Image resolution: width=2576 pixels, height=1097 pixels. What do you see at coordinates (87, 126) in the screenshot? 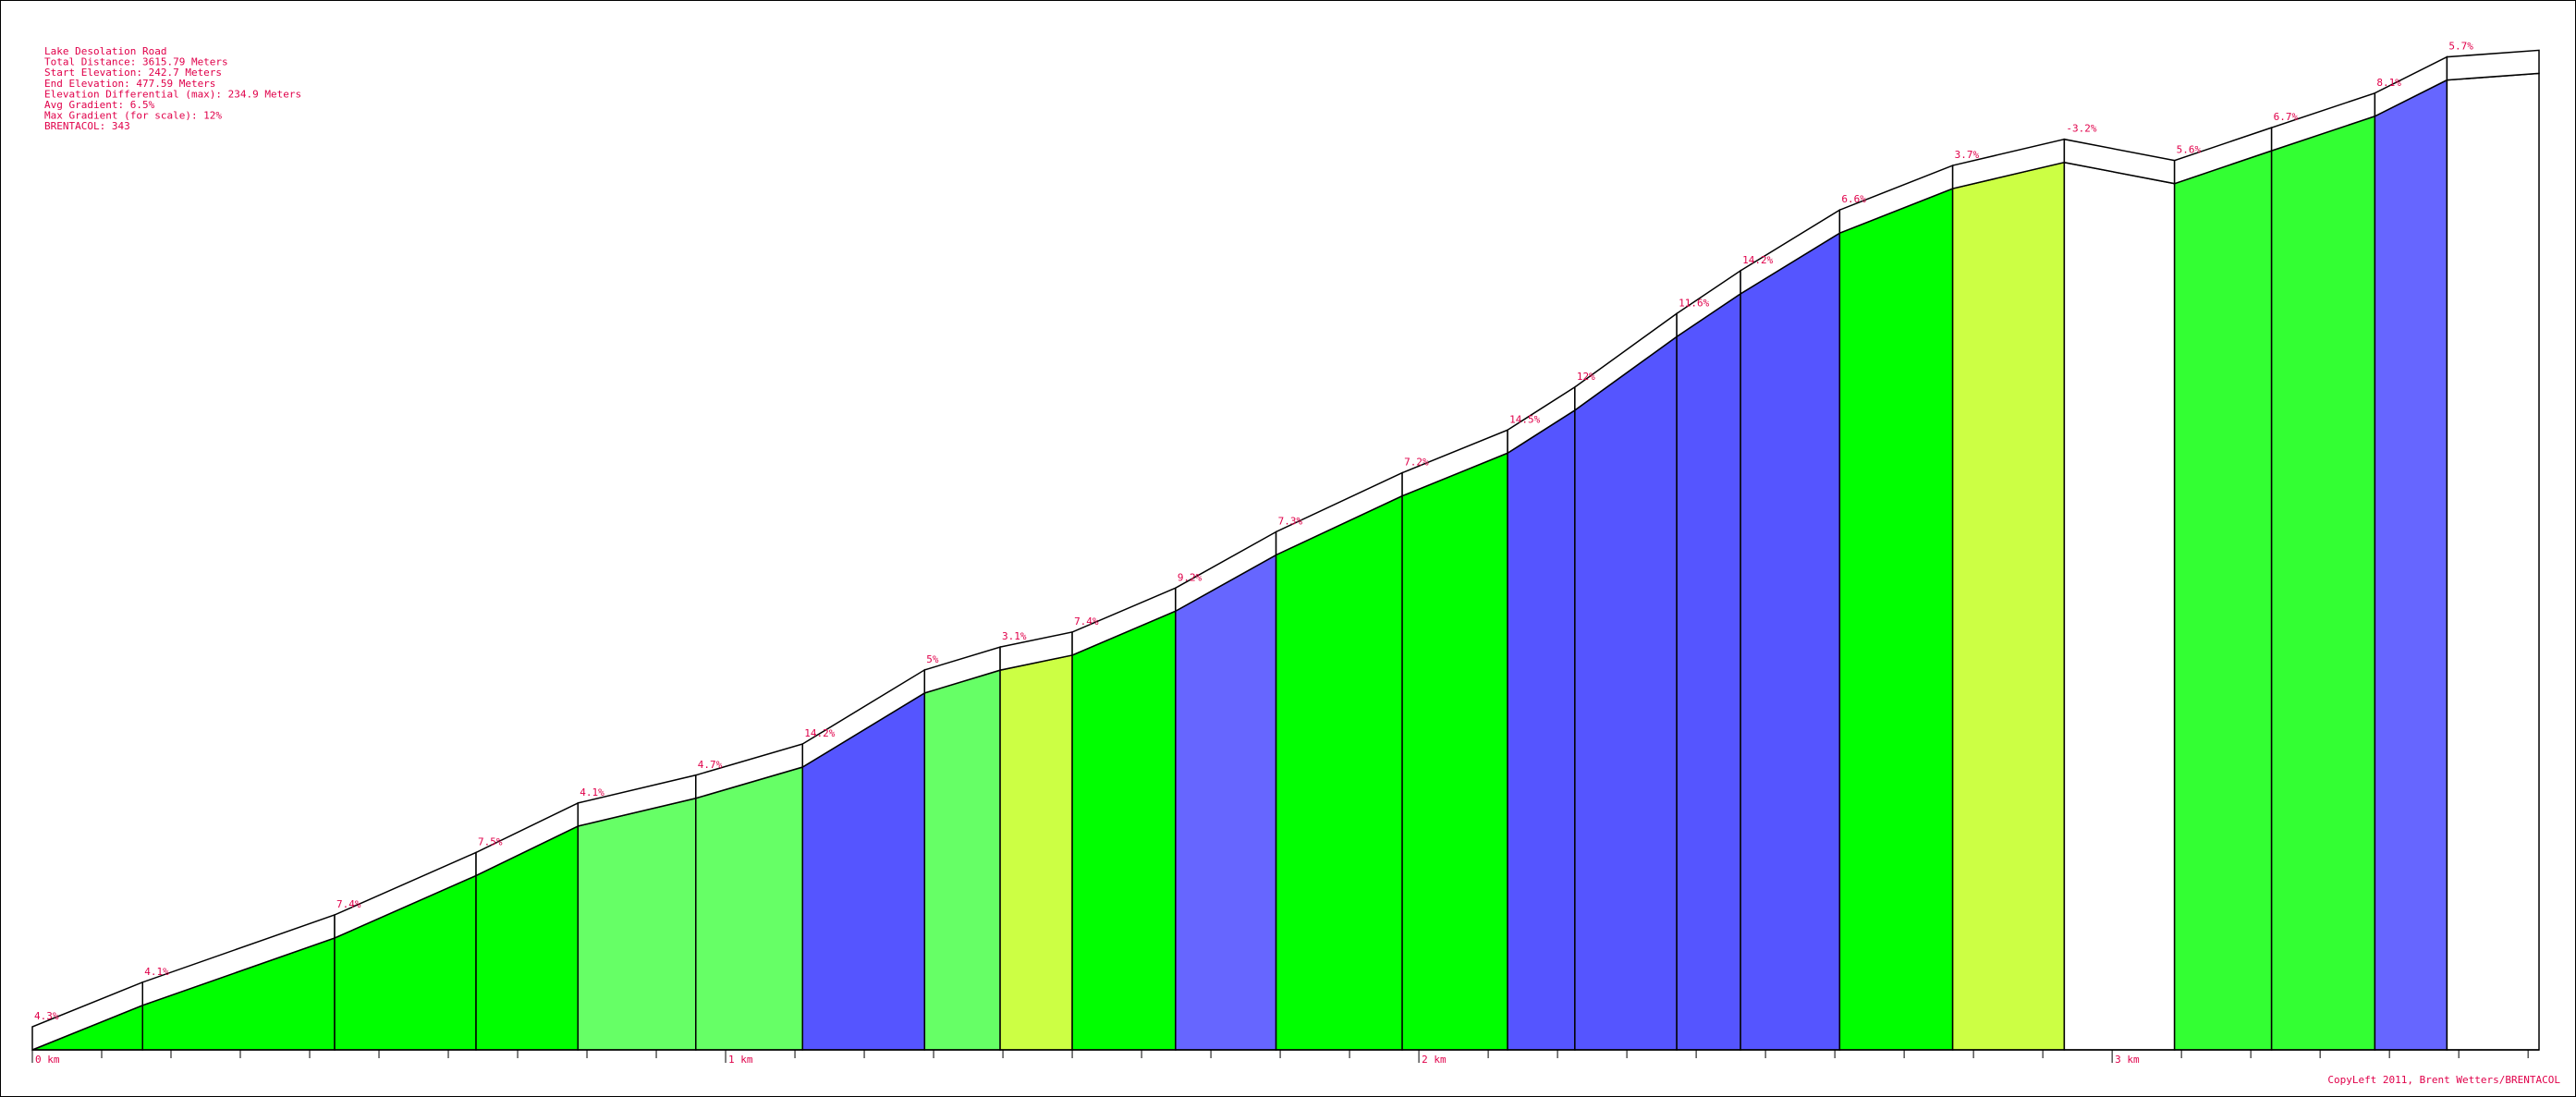
I see `info-line: BRENTACOL: 343` at bounding box center [87, 126].